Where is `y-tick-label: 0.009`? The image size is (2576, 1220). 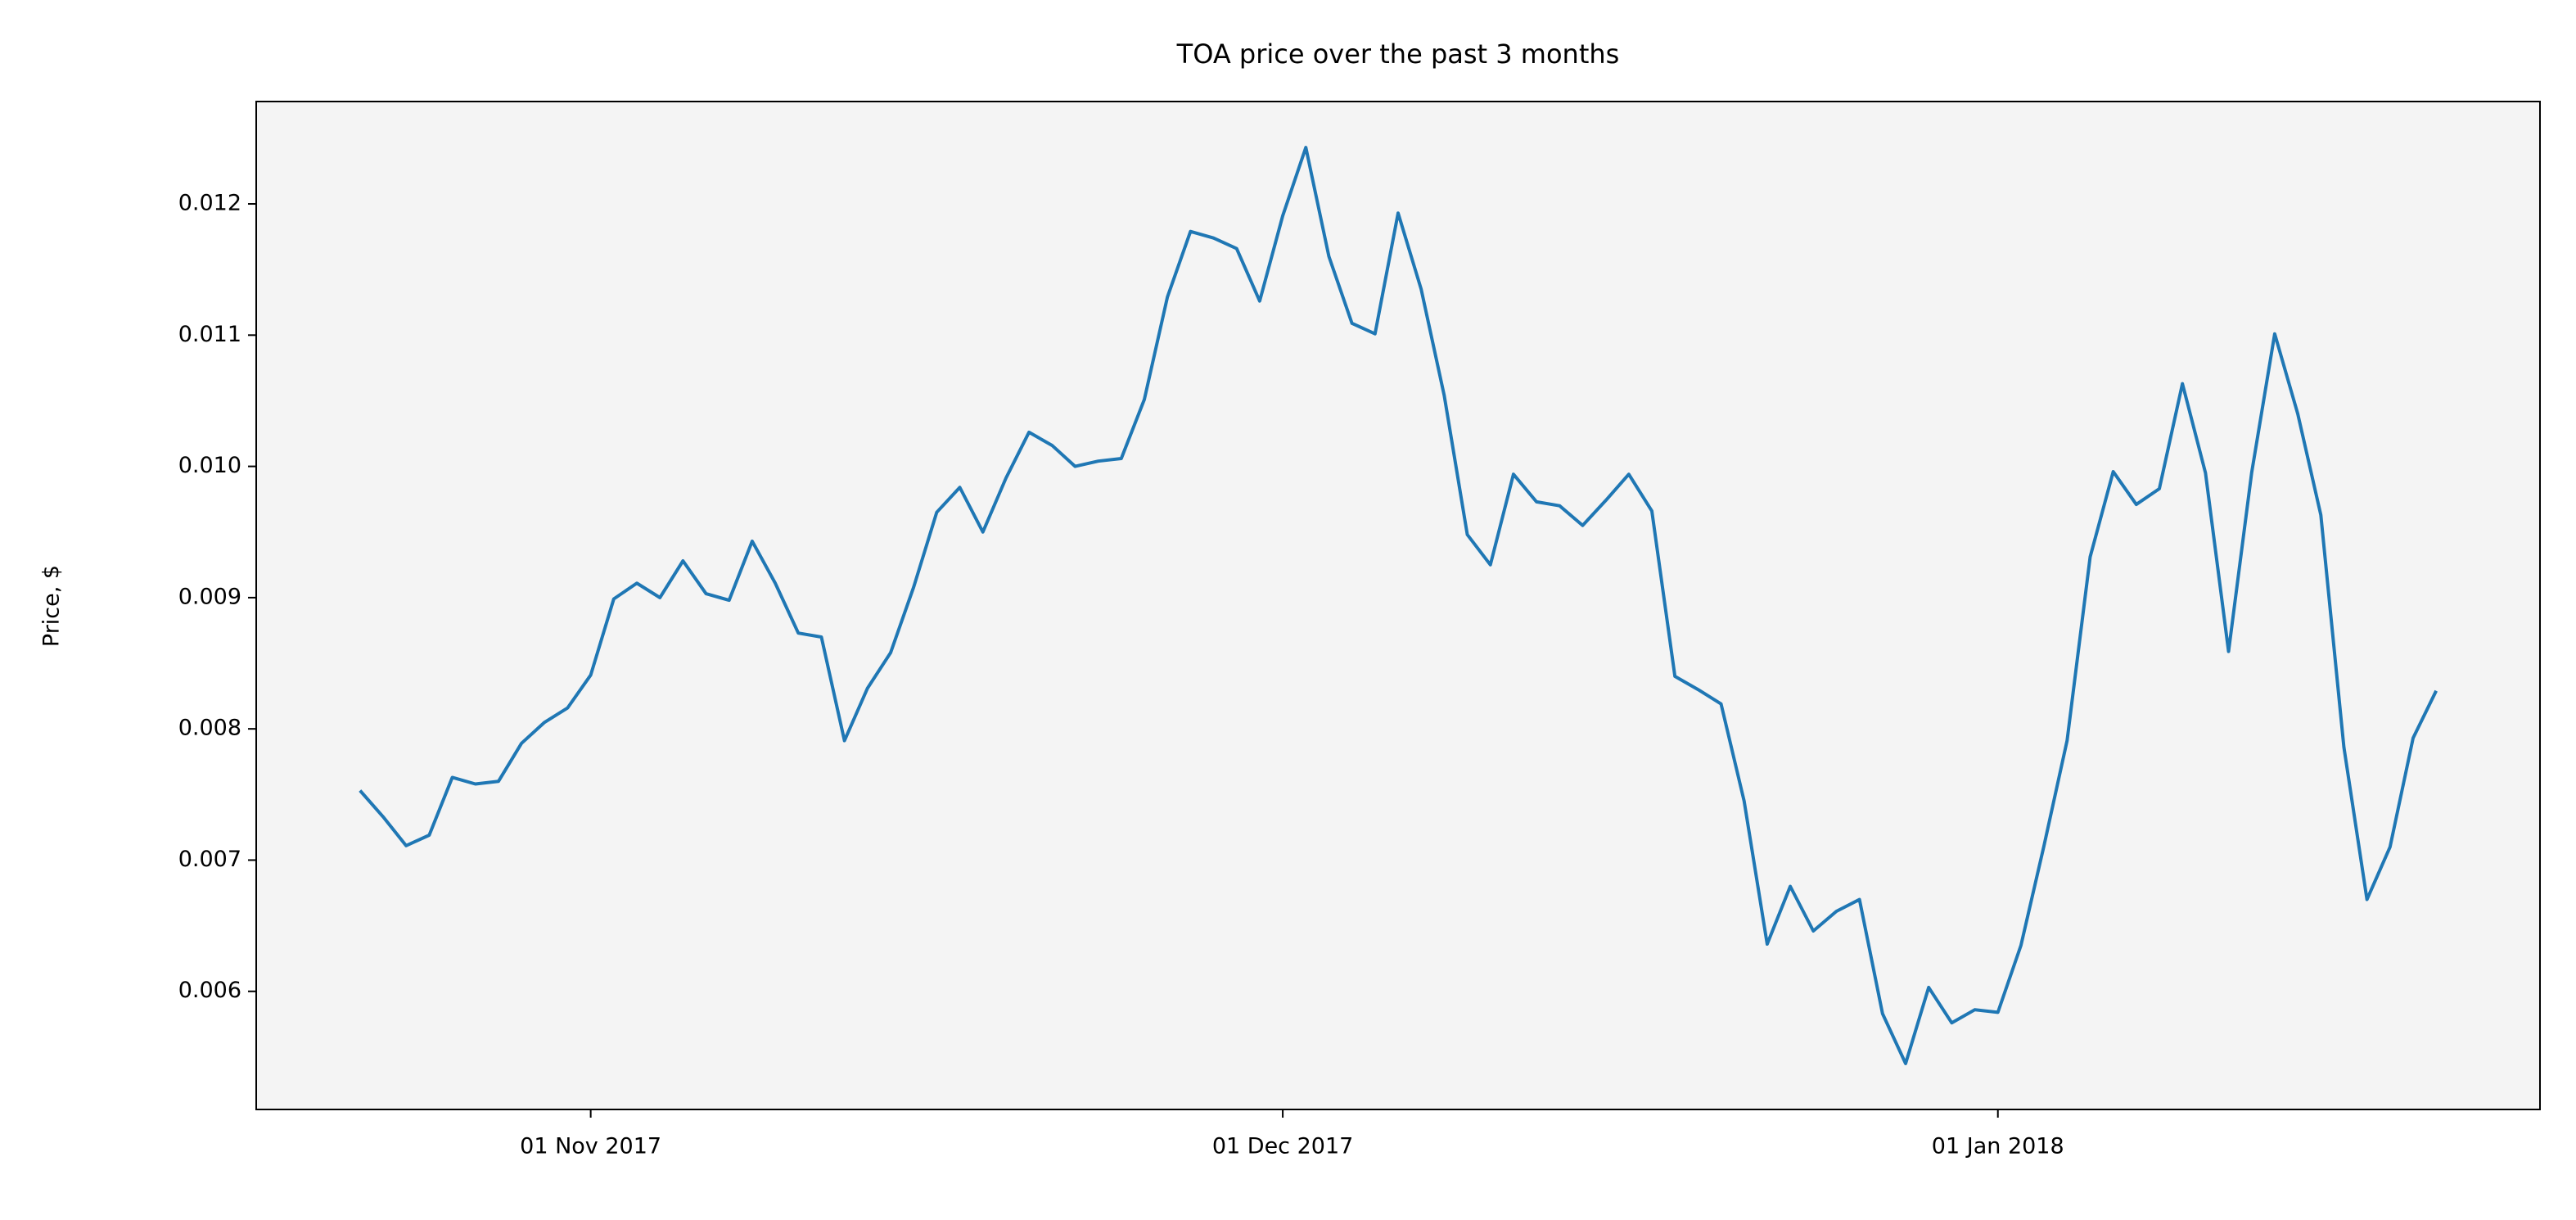 y-tick-label: 0.009 is located at coordinates (209, 596).